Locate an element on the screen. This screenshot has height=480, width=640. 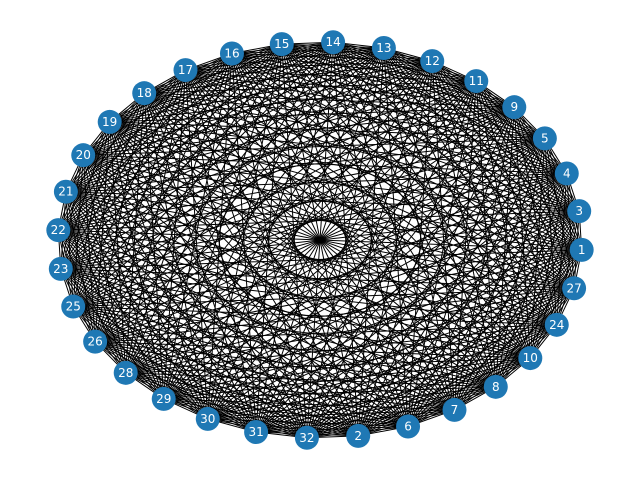
node-28: 28 is located at coordinates (125, 372).